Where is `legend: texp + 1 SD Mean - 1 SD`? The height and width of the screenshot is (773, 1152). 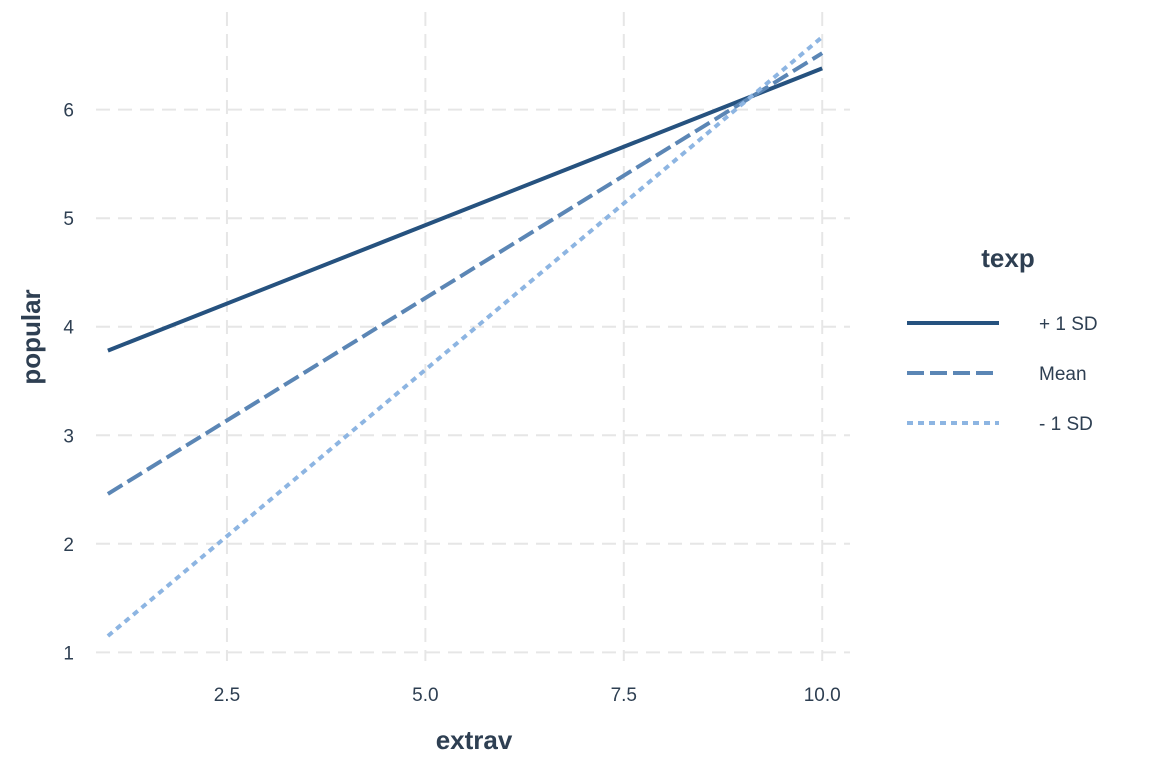
legend: texp + 1 SD Mean - 1 SD is located at coordinates (1002, 339).